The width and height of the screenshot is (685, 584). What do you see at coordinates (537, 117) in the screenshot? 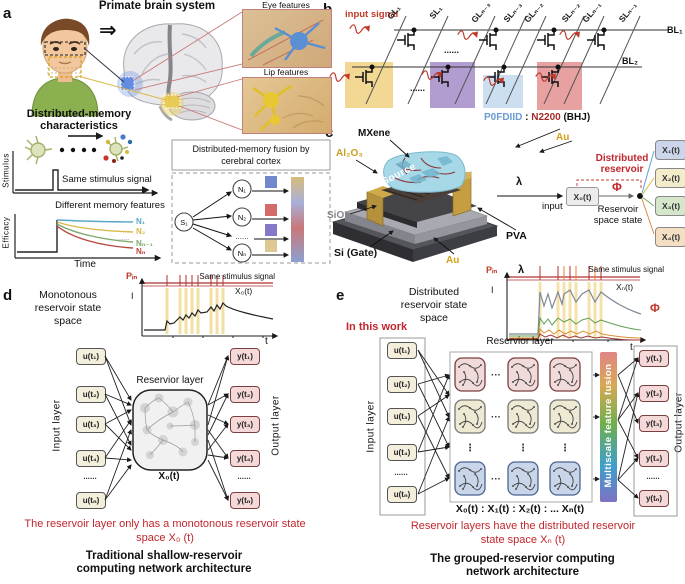
I see `bhj-blend-label: P0FDIID : N2200 (BHJ)` at bounding box center [537, 117].